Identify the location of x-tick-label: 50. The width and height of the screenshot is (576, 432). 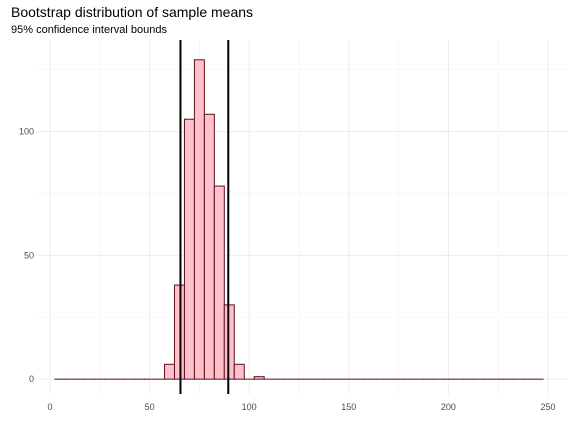
(150, 407).